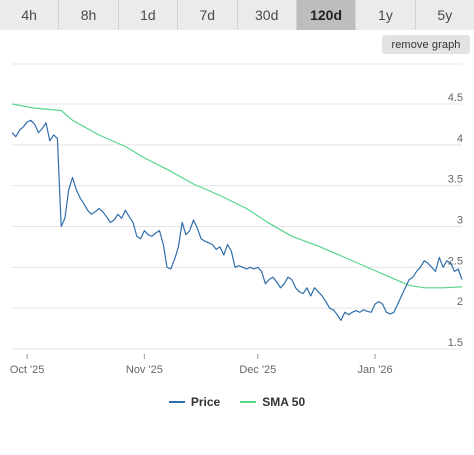  I want to click on range-tab-7d: 7d, so click(208, 15).